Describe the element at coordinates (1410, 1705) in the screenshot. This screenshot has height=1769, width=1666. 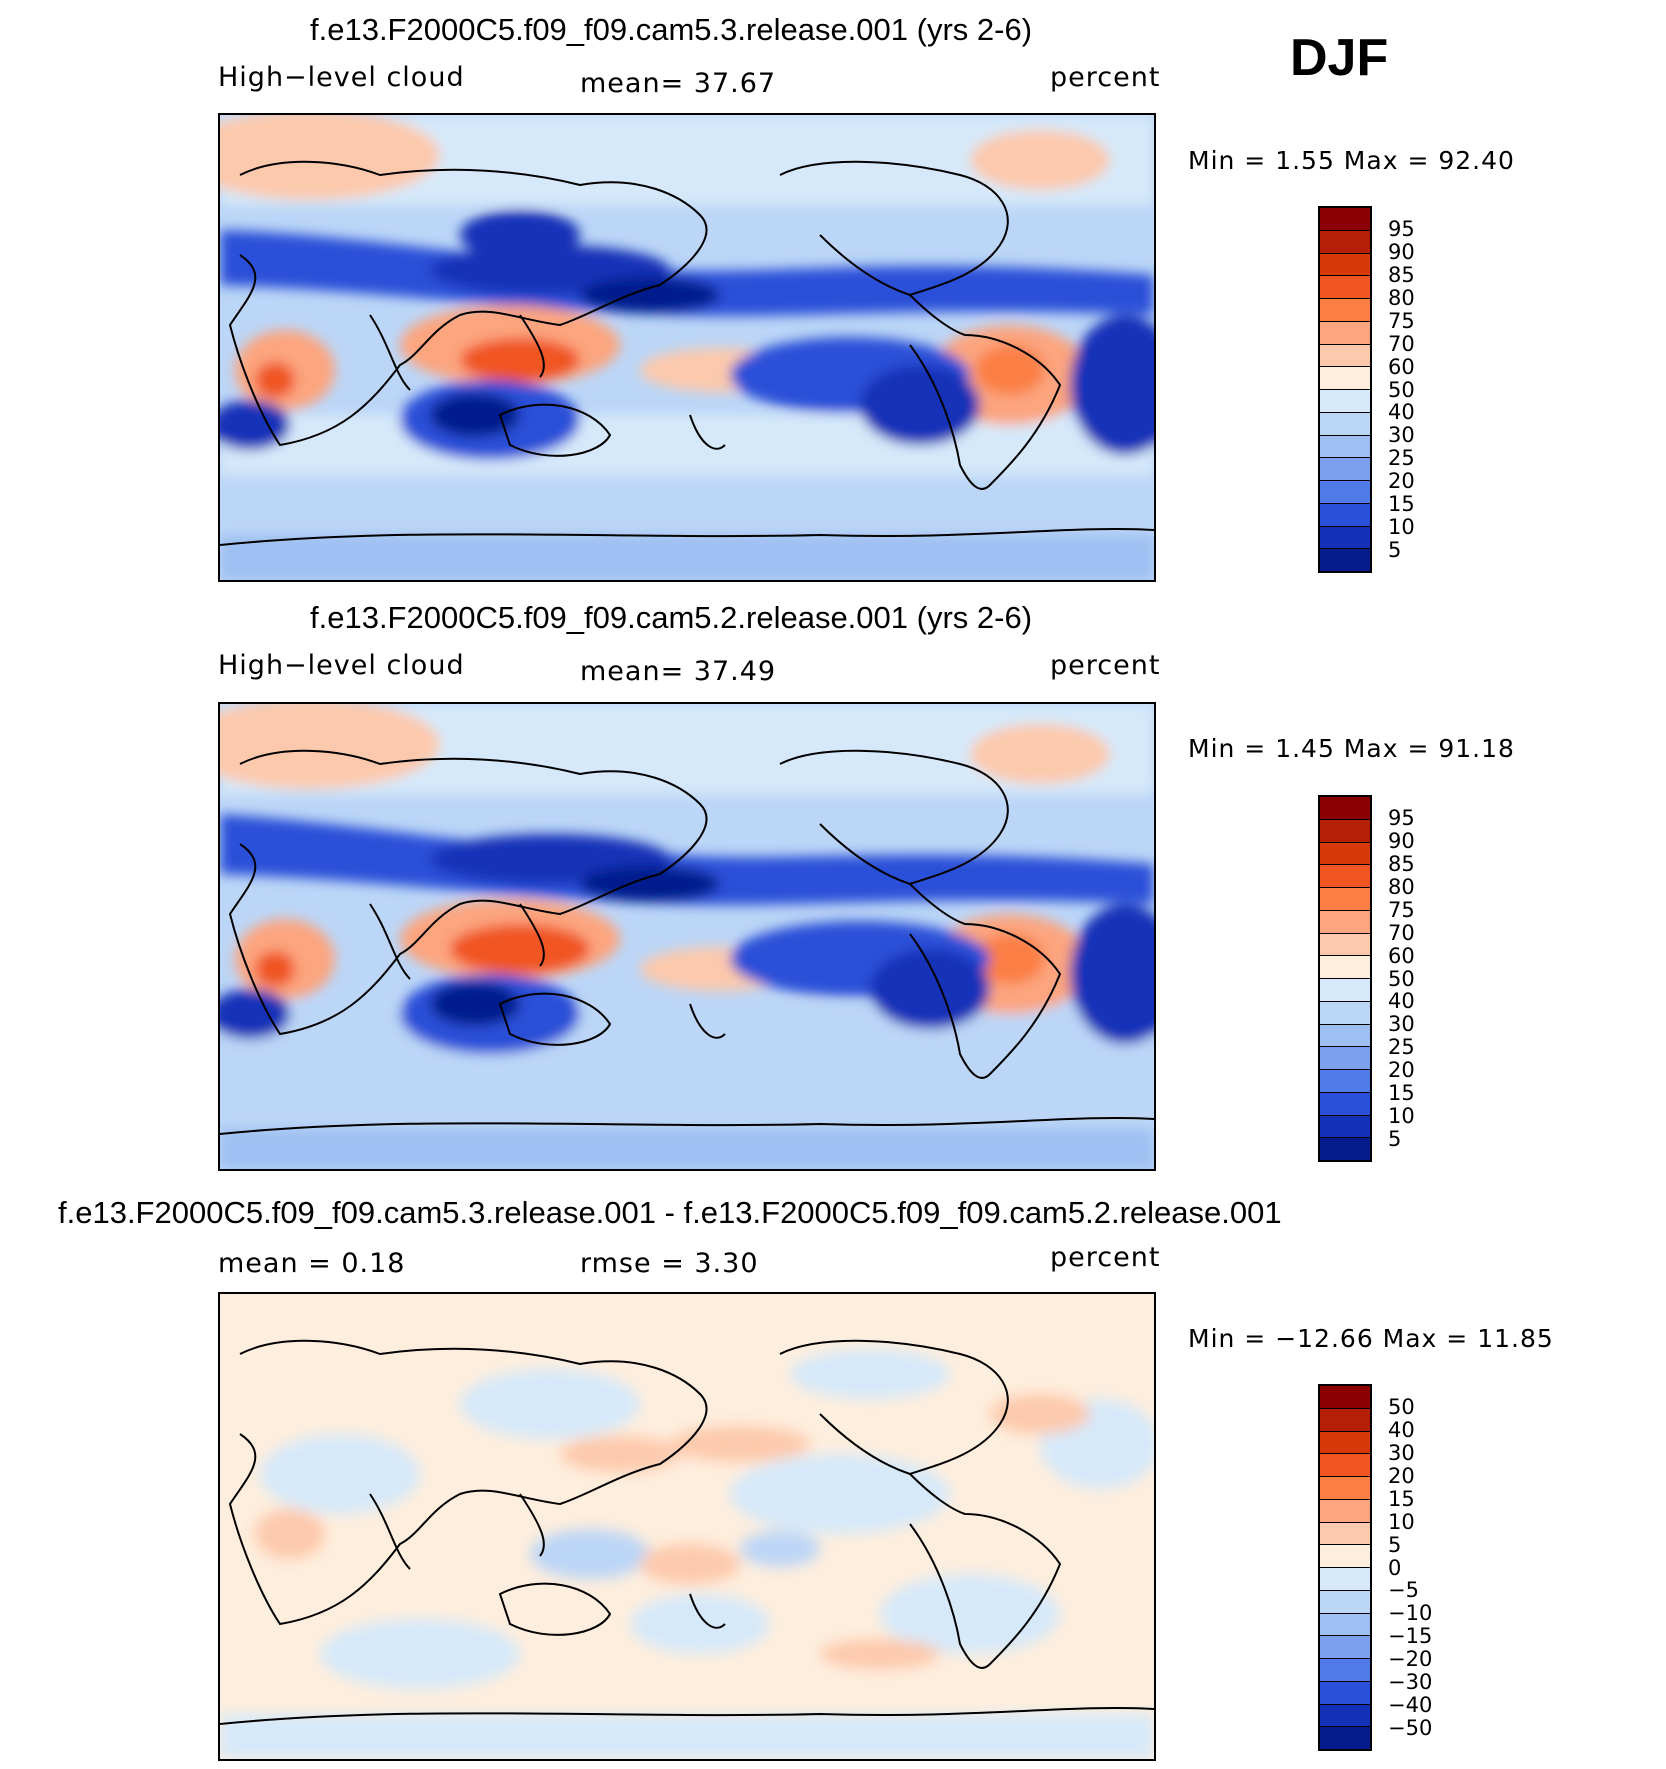
I see `colorbar-tick-label: −40` at that location.